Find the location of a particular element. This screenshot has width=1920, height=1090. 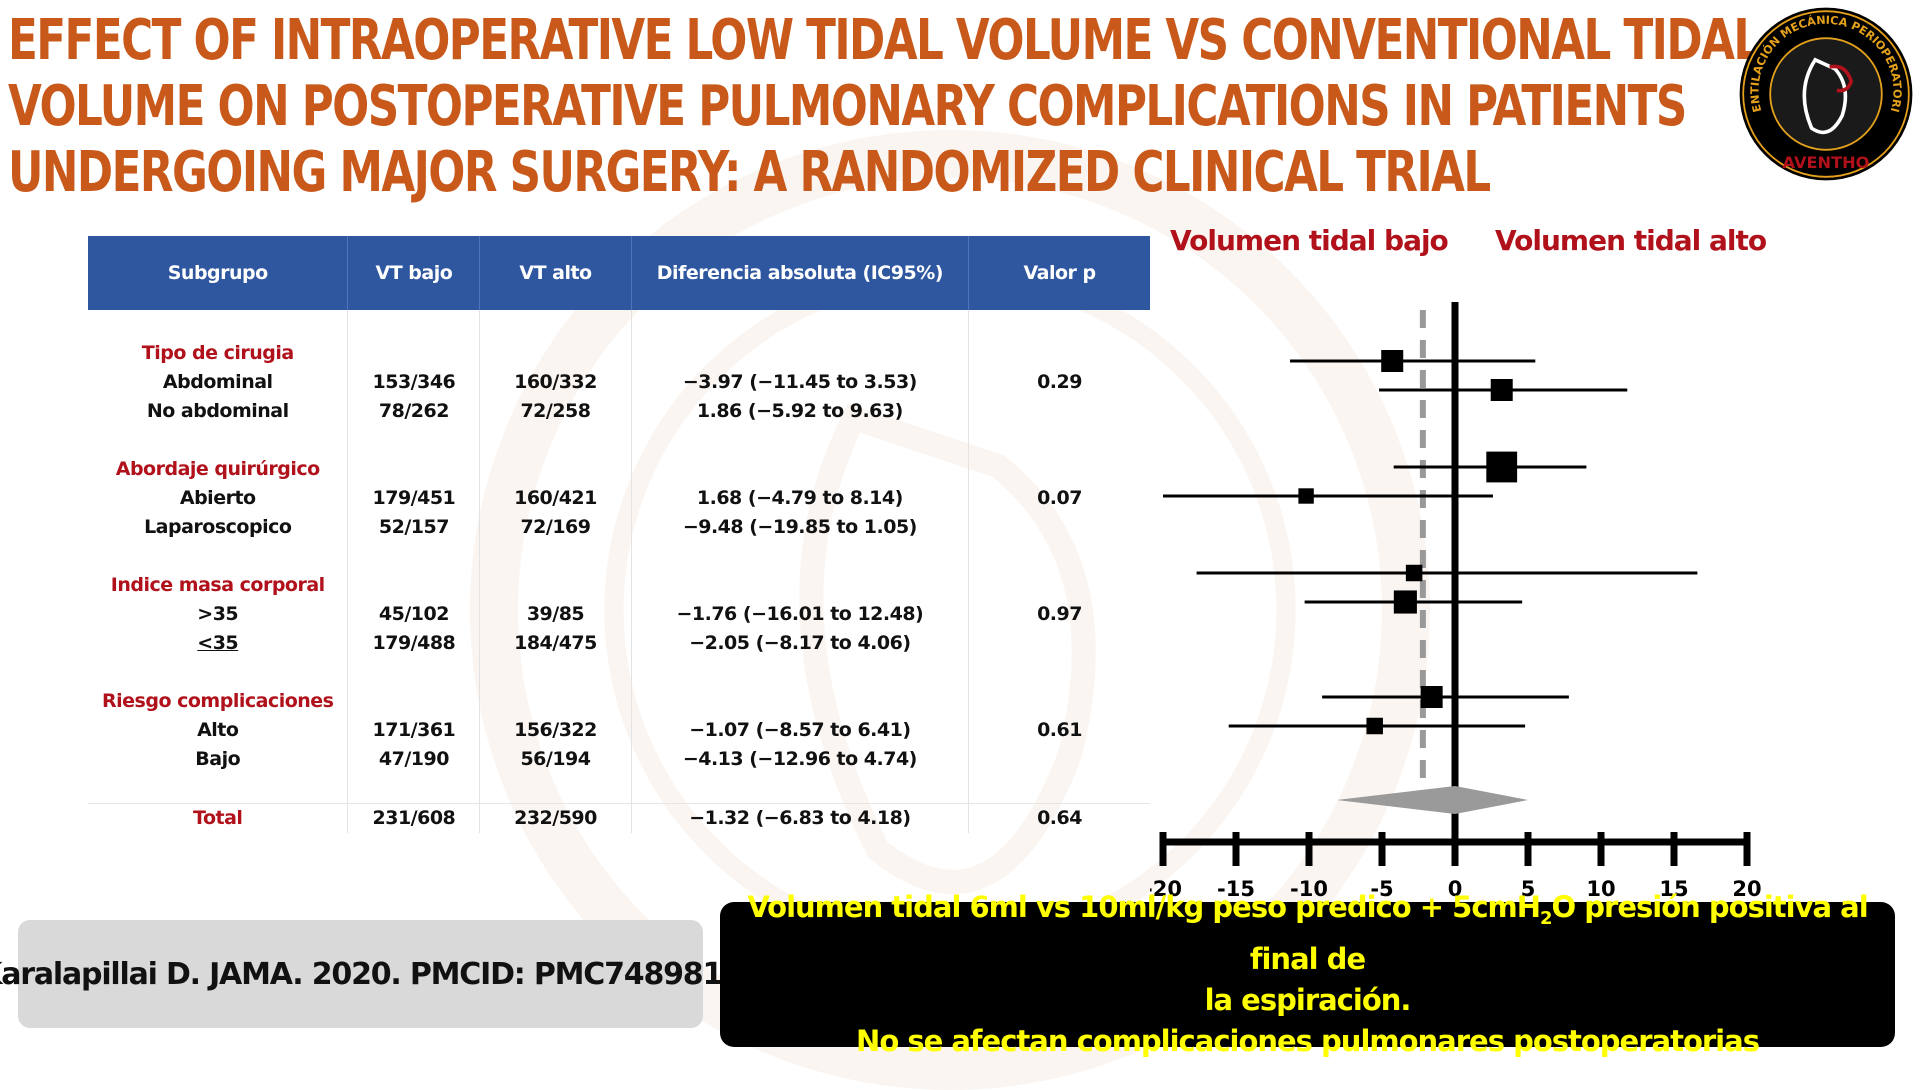

row-name: No abdominal is located at coordinates (218, 411).